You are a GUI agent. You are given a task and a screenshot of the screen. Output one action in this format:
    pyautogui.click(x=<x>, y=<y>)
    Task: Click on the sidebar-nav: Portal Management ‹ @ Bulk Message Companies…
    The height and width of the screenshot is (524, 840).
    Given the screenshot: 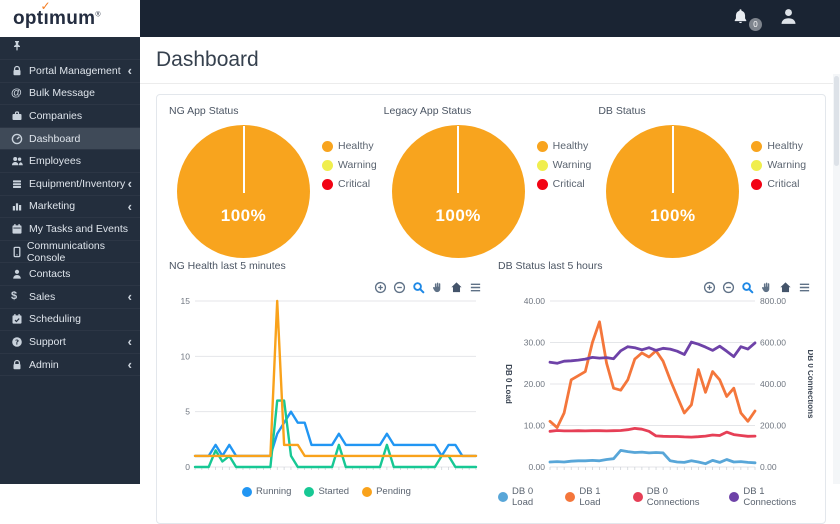 What is the action you would take?
    pyautogui.click(x=70, y=218)
    